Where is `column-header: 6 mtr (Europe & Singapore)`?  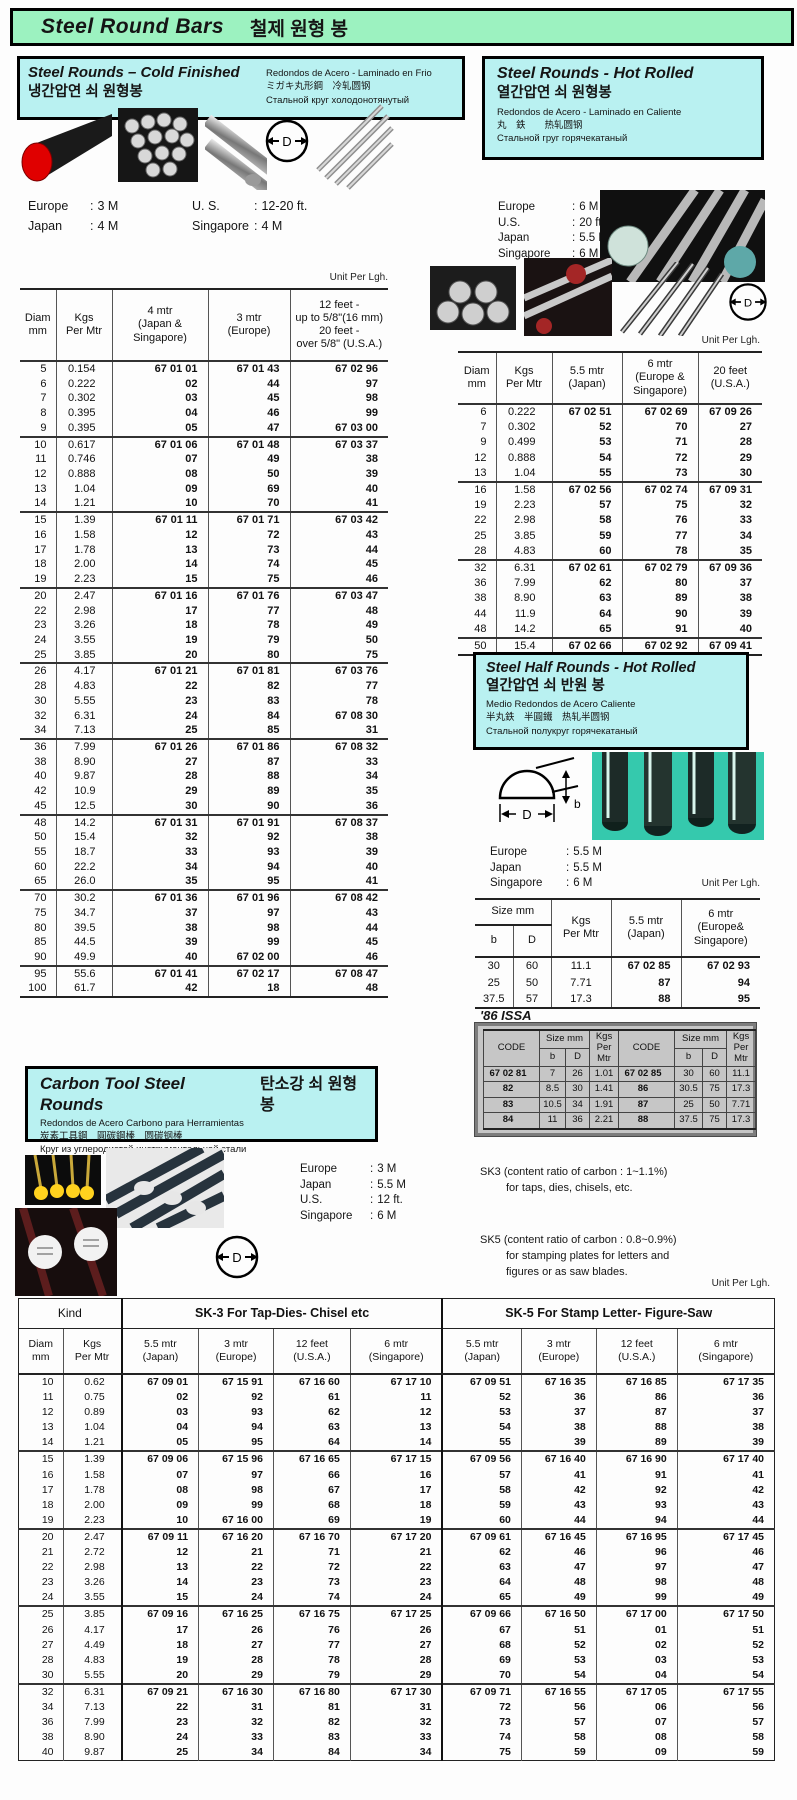
column-header: 6 mtr (Europe & Singapore) is located at coordinates (659, 378).